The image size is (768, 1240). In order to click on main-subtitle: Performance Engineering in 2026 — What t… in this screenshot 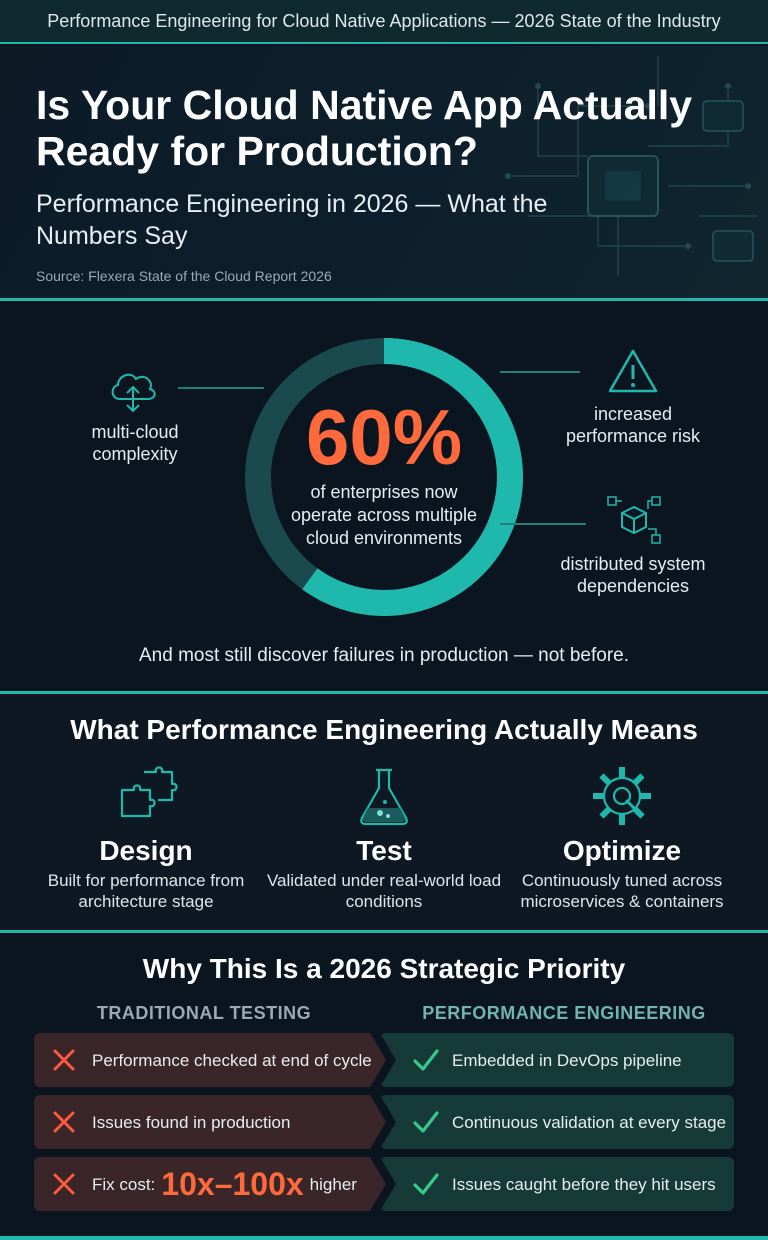, I will do `click(292, 220)`.